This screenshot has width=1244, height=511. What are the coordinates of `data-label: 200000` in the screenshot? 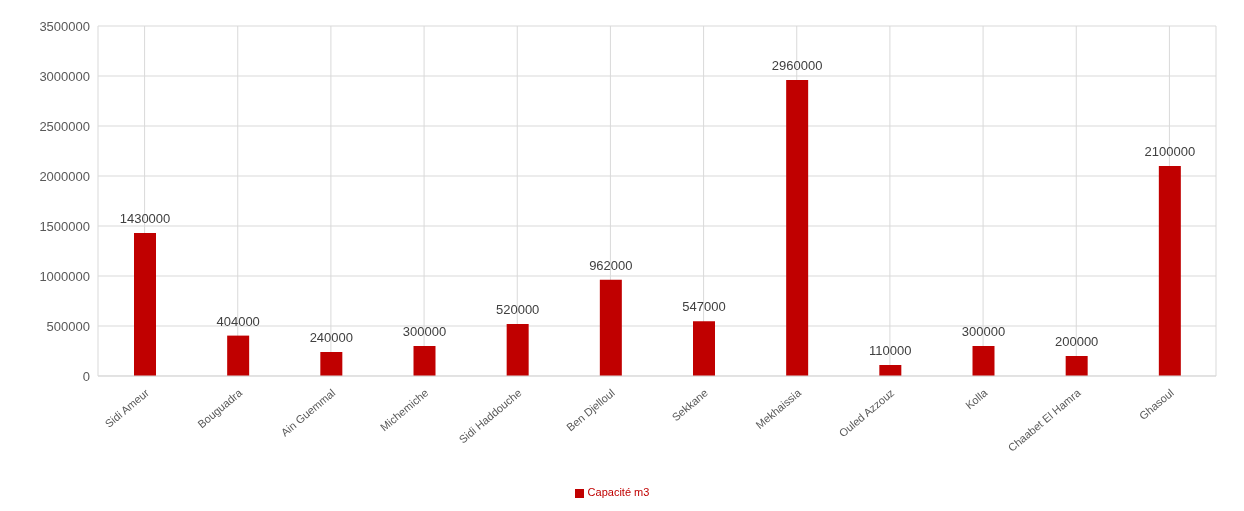 It's located at (1076, 341).